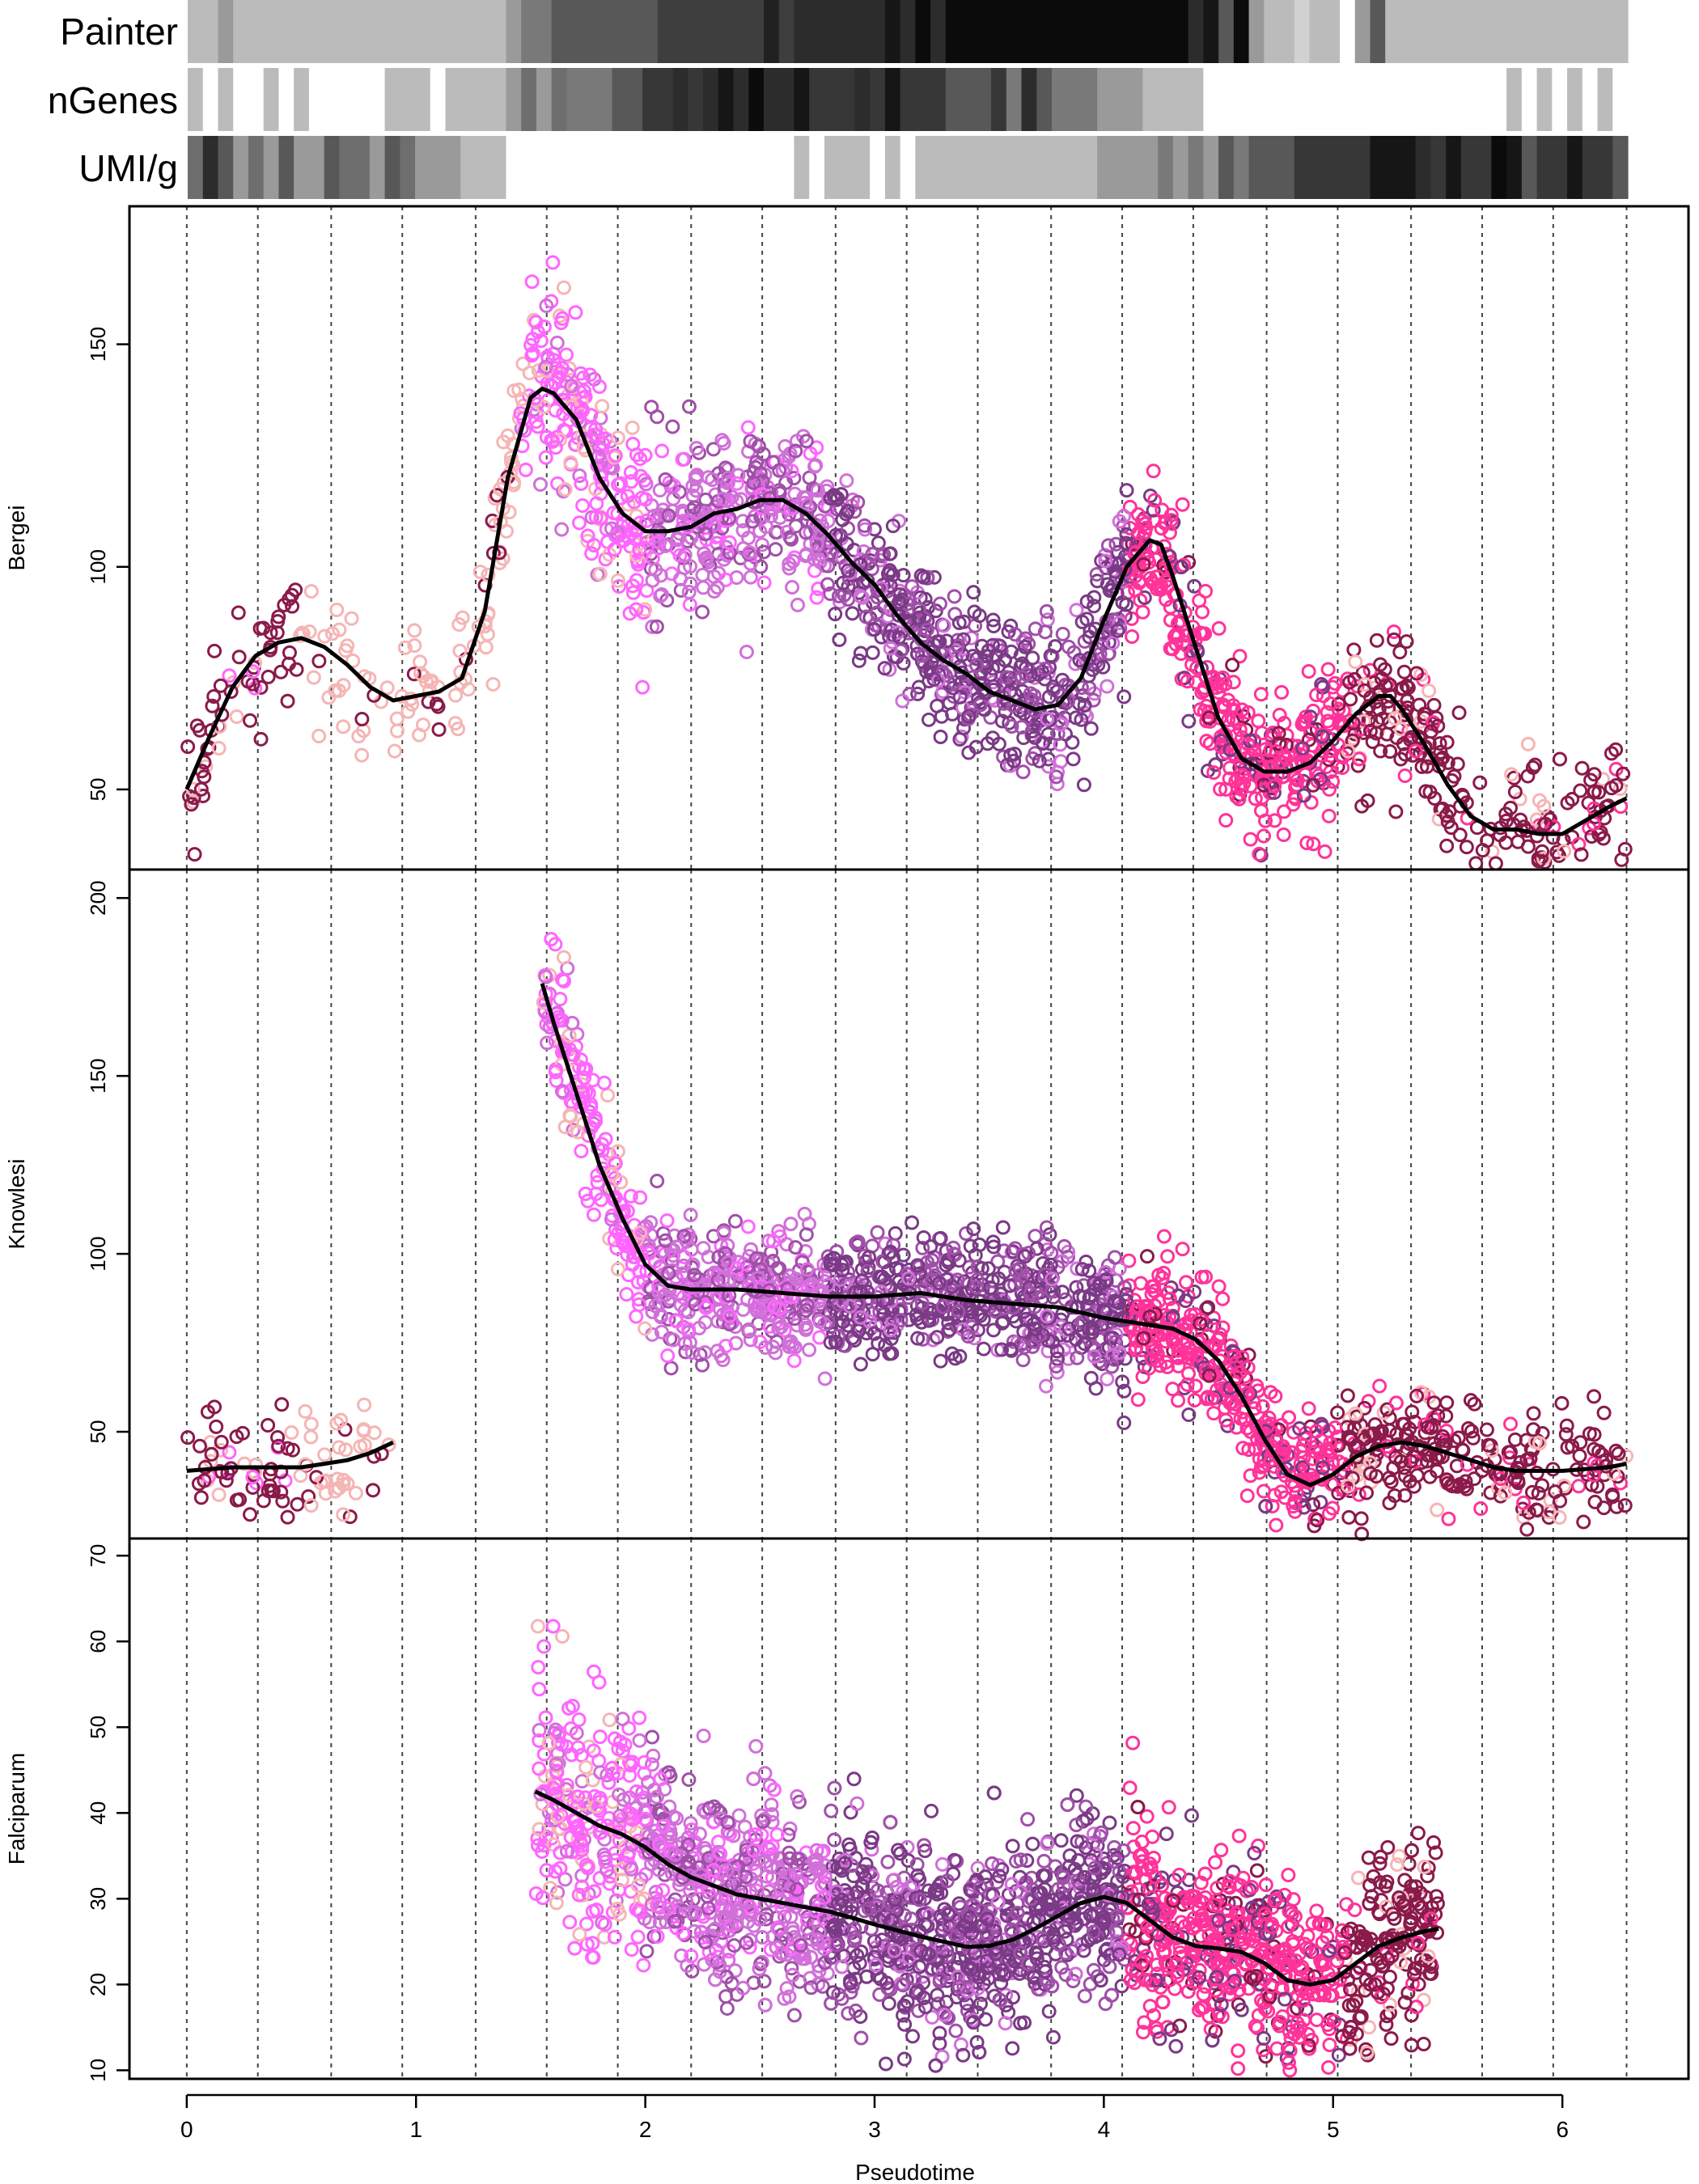 This screenshot has width=1699, height=2184. Describe the element at coordinates (98, 897) in the screenshot. I see `y-tick-label: 200` at that location.